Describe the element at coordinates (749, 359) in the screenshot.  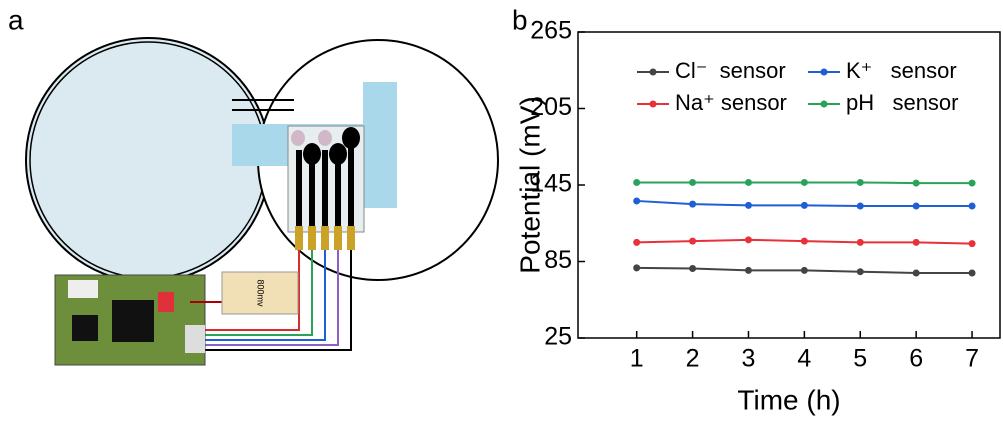
I see `x-tick-label: 3` at that location.